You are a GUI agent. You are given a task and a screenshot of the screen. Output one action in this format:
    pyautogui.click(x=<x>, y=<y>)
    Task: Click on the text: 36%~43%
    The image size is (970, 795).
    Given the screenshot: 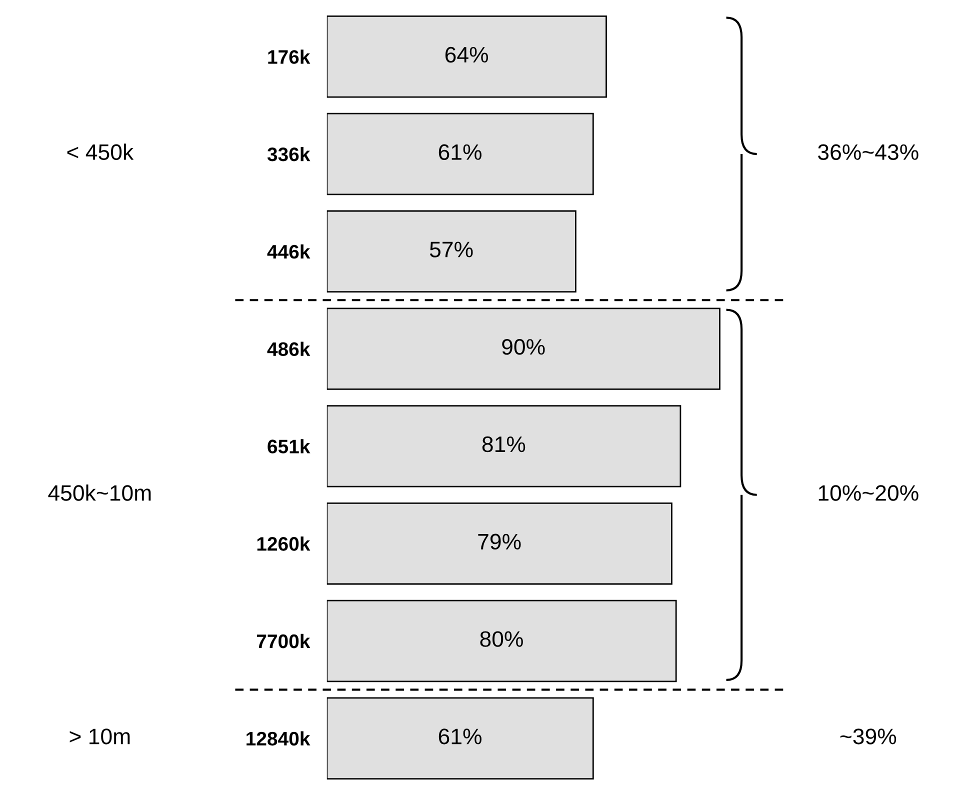 What is the action you would take?
    pyautogui.click(x=868, y=152)
    